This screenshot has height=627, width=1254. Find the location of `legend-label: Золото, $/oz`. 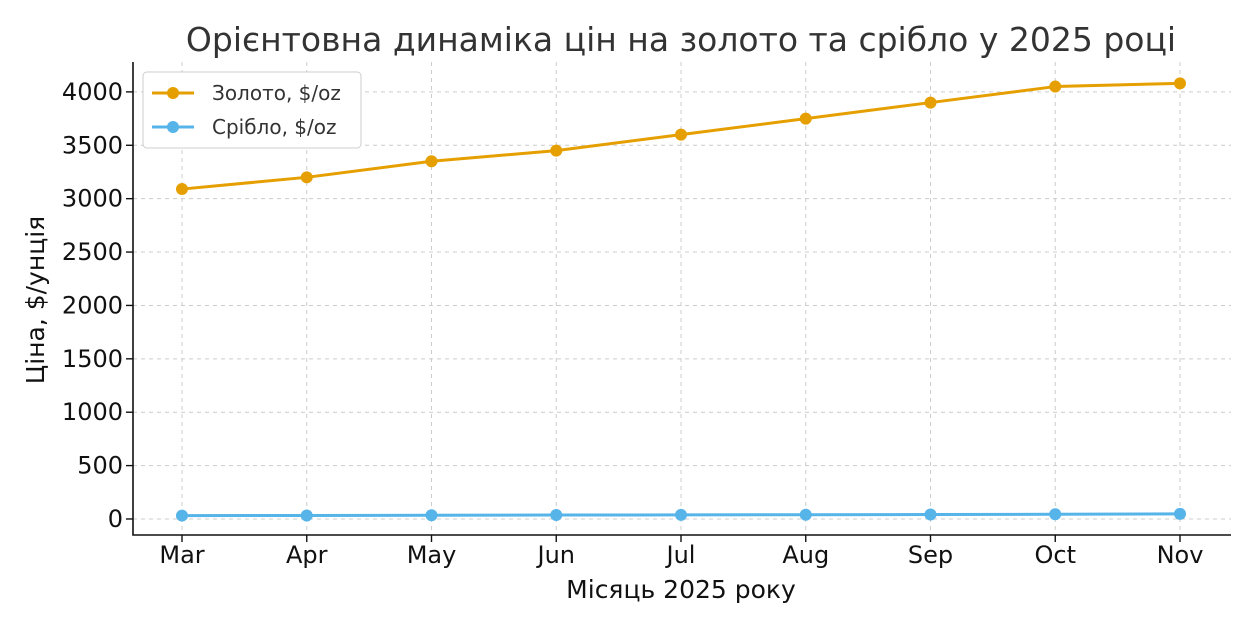

legend-label: Золото, $/oz is located at coordinates (276, 93).